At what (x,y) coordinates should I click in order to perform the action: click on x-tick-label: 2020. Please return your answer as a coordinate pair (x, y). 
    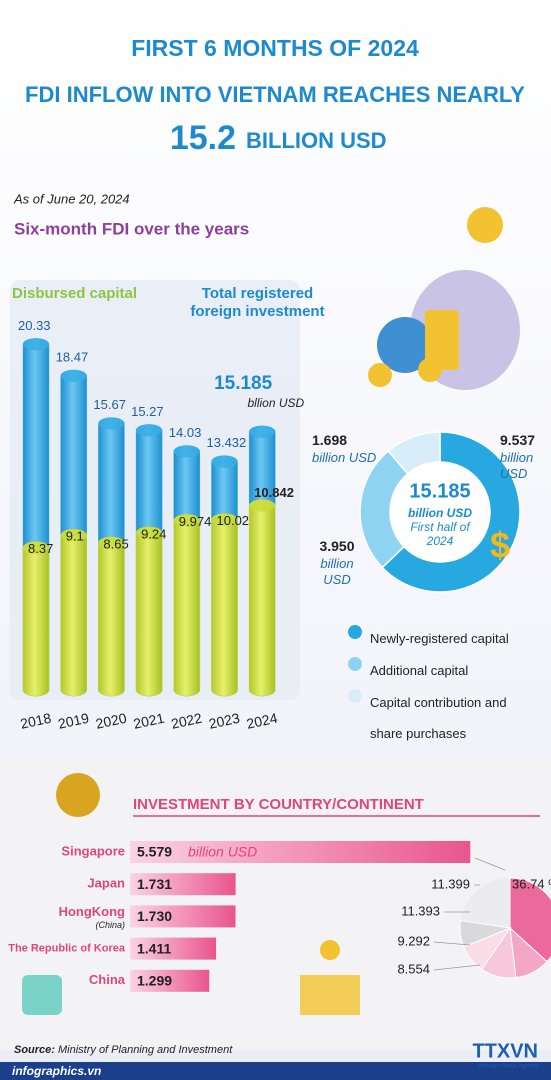
    Looking at the image, I should click on (111, 721).